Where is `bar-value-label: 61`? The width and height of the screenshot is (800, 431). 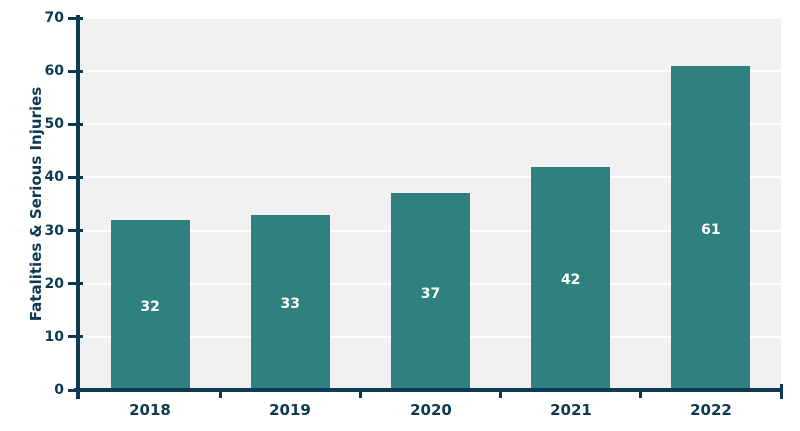 bar-value-label: 61 is located at coordinates (711, 229).